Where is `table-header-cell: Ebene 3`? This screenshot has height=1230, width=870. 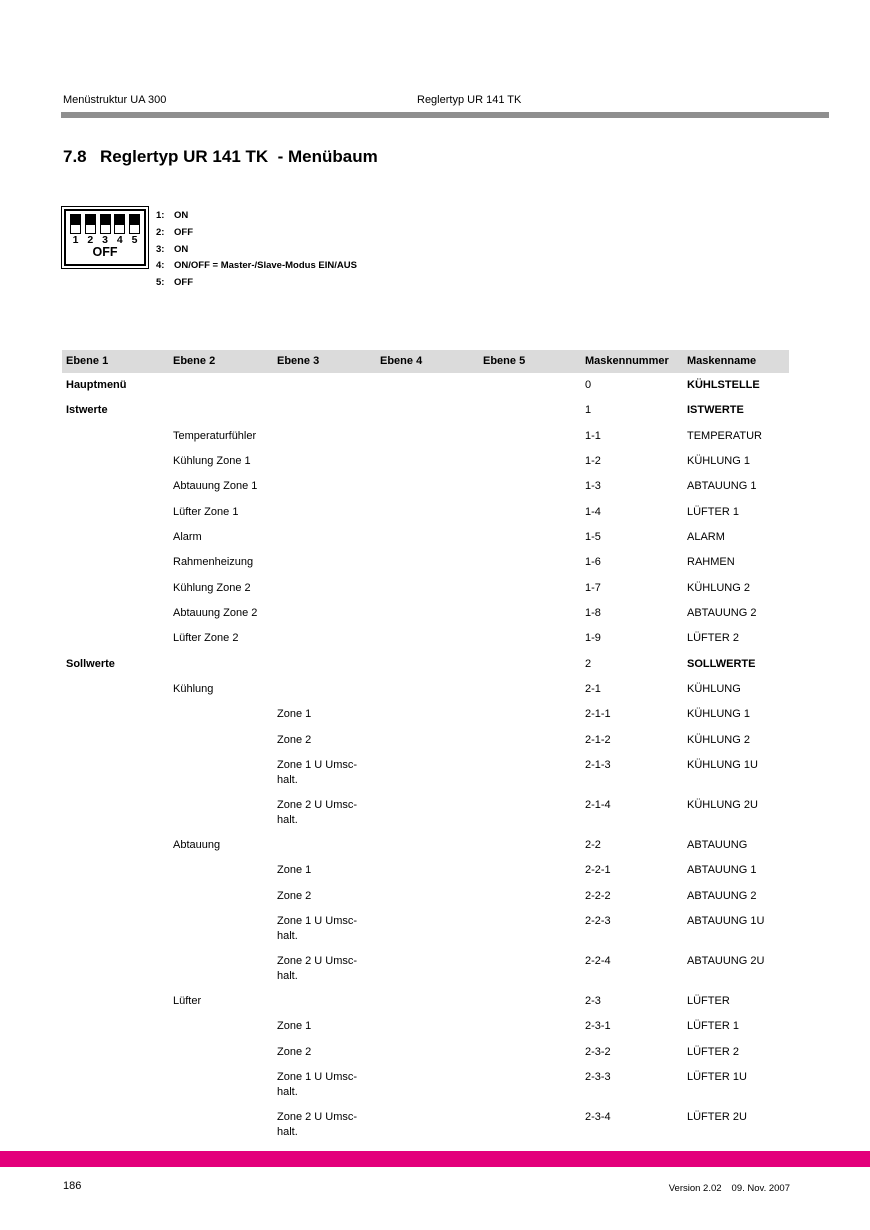
table-header-cell: Ebene 3 is located at coordinates (298, 361).